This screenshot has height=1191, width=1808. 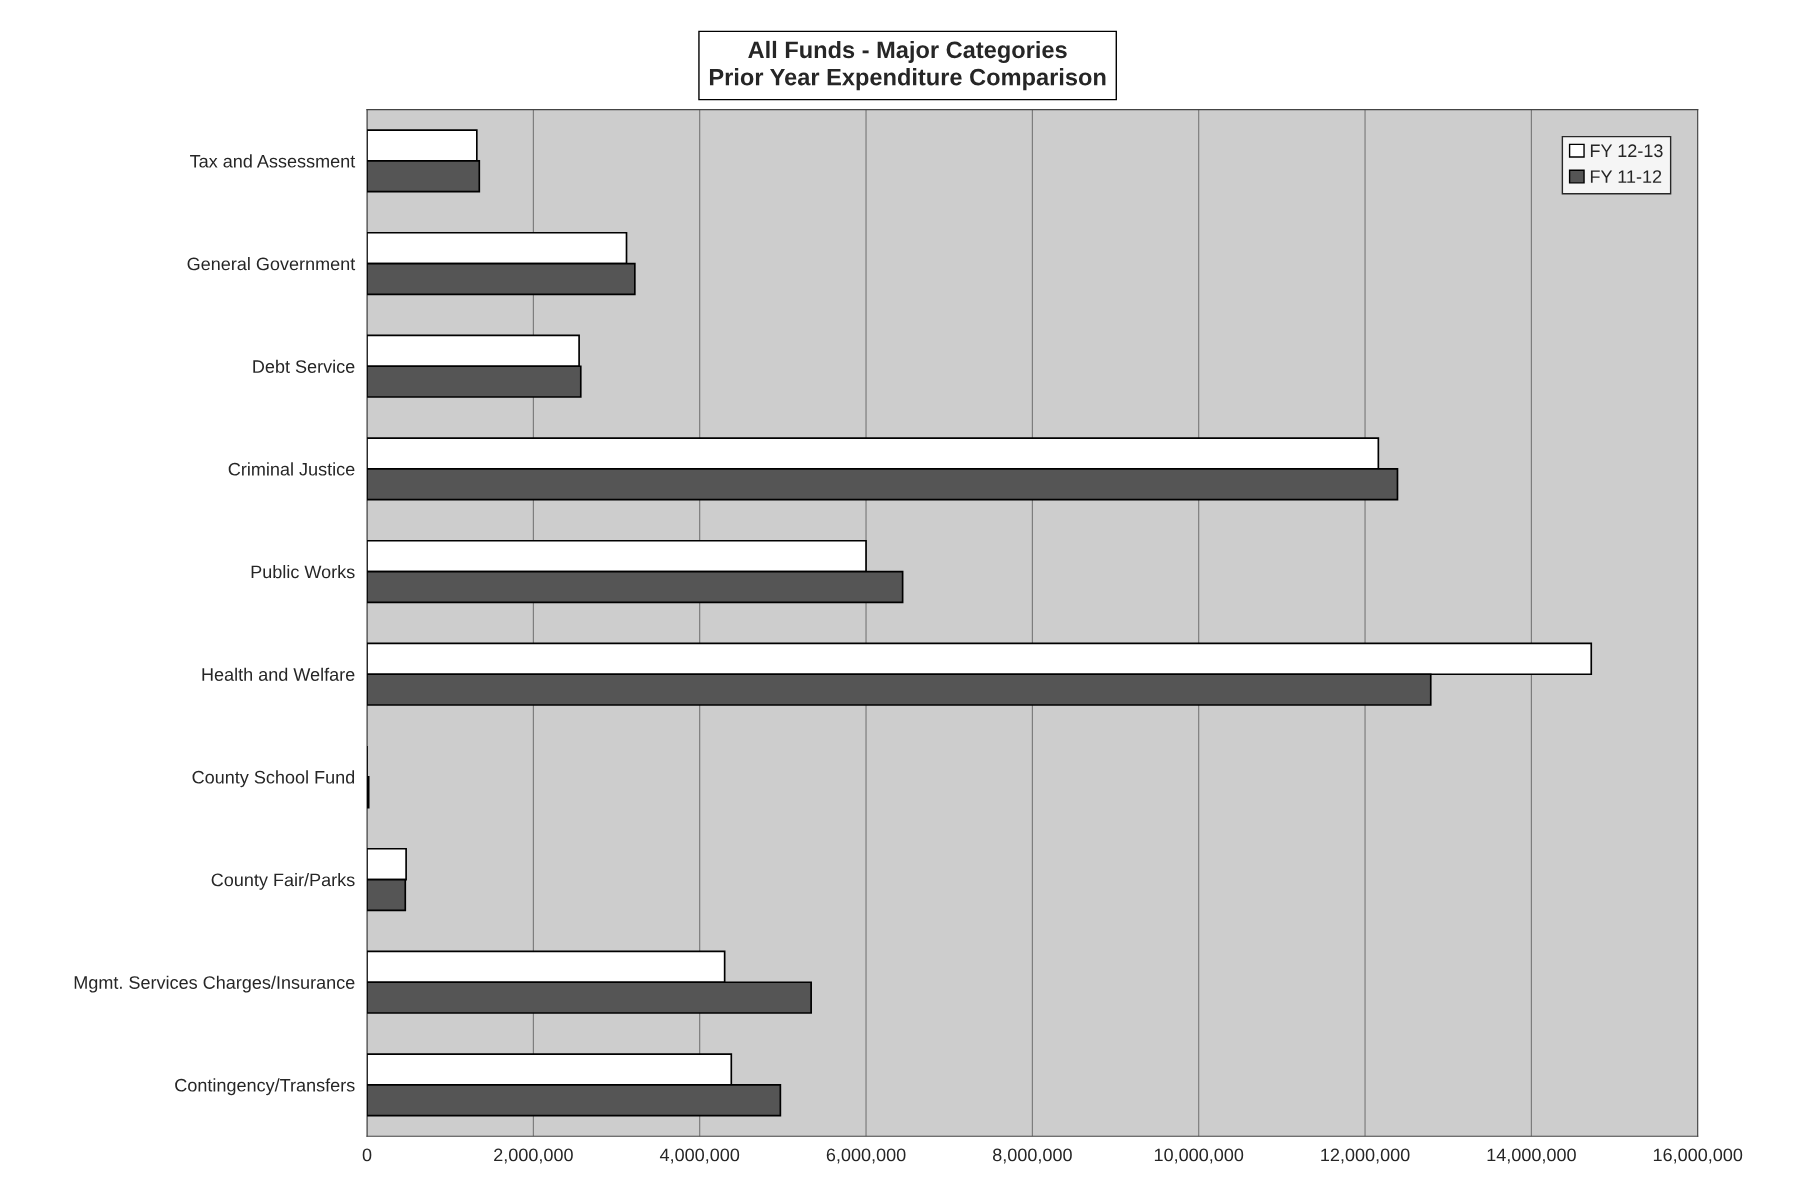 I want to click on x-tick-label: 2,000,000, so click(x=533, y=1156).